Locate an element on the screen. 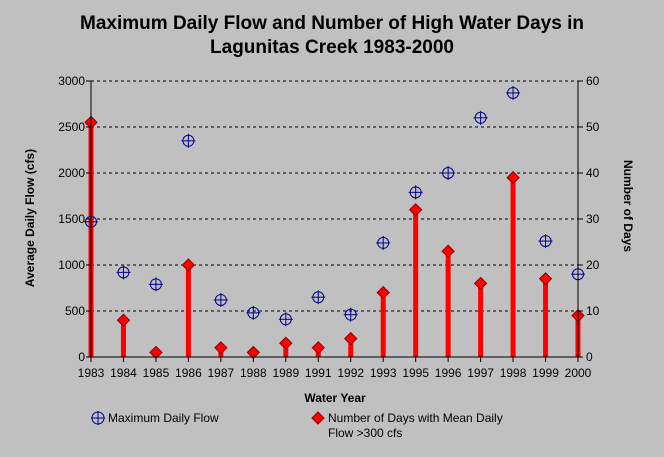  y-tick-label-right: 20 is located at coordinates (593, 265).